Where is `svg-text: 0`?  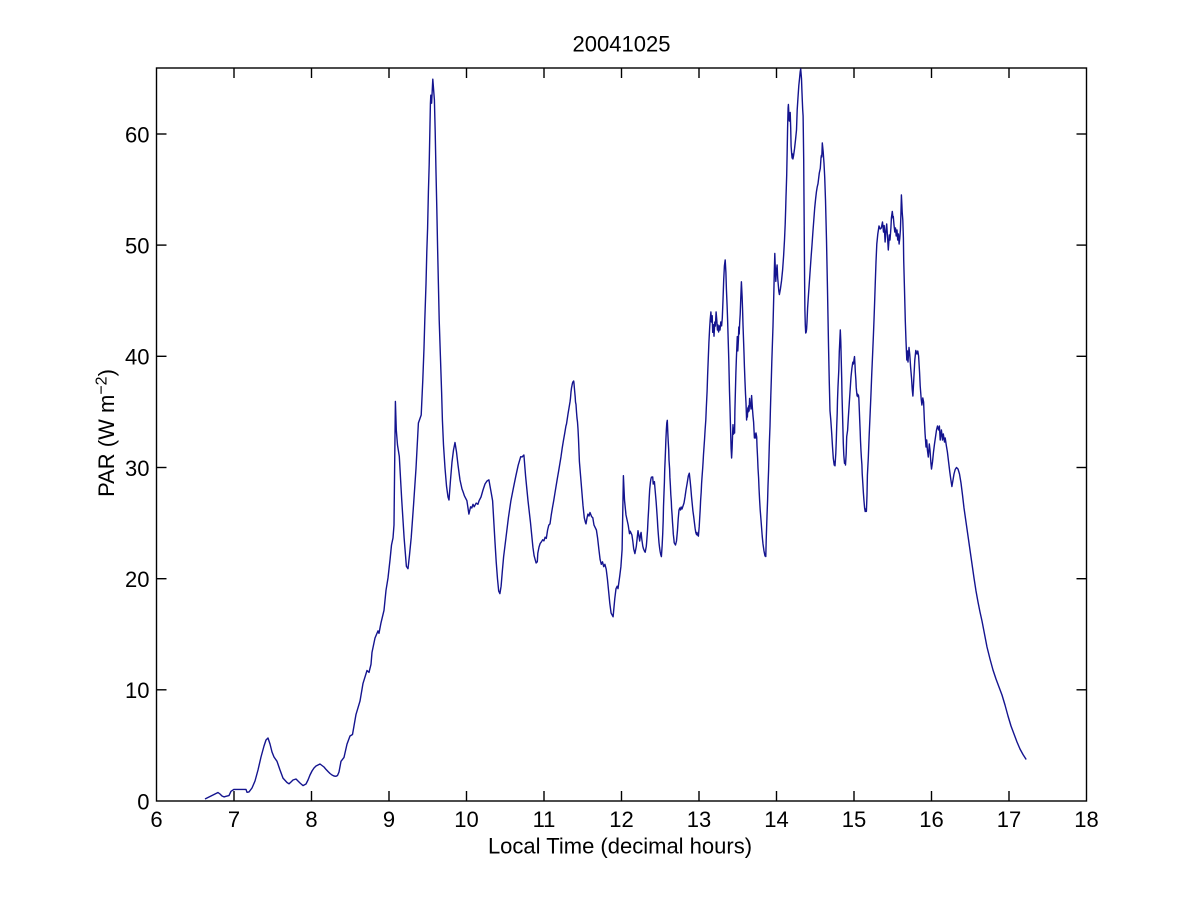 svg-text: 0 is located at coordinates (143, 801).